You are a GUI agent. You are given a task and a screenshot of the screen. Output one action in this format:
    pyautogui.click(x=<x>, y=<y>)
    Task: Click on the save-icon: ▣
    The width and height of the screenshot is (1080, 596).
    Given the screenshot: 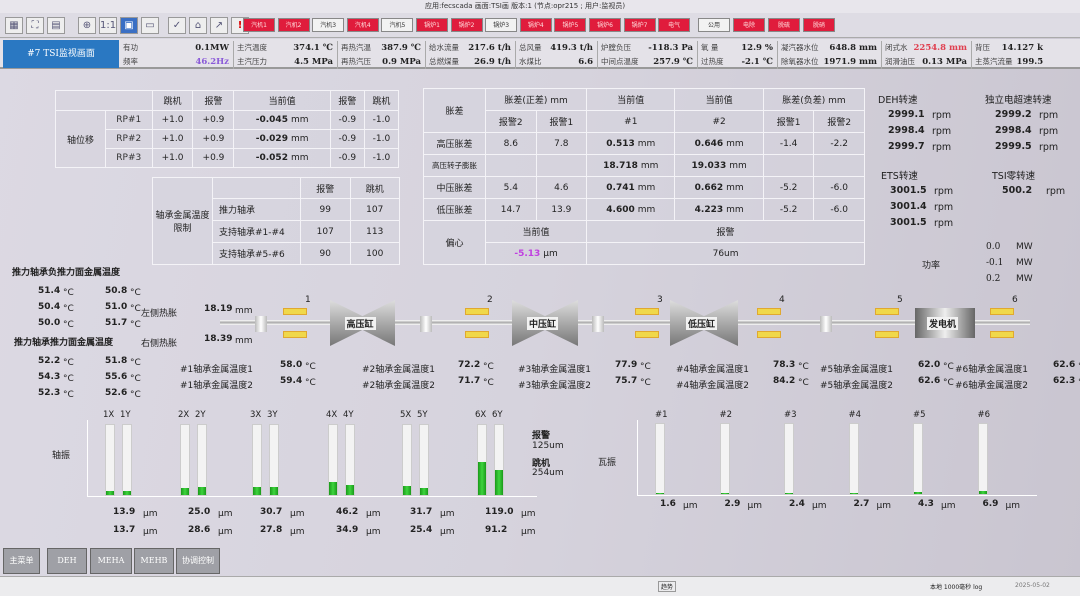 What is the action you would take?
    pyautogui.click(x=129, y=25)
    